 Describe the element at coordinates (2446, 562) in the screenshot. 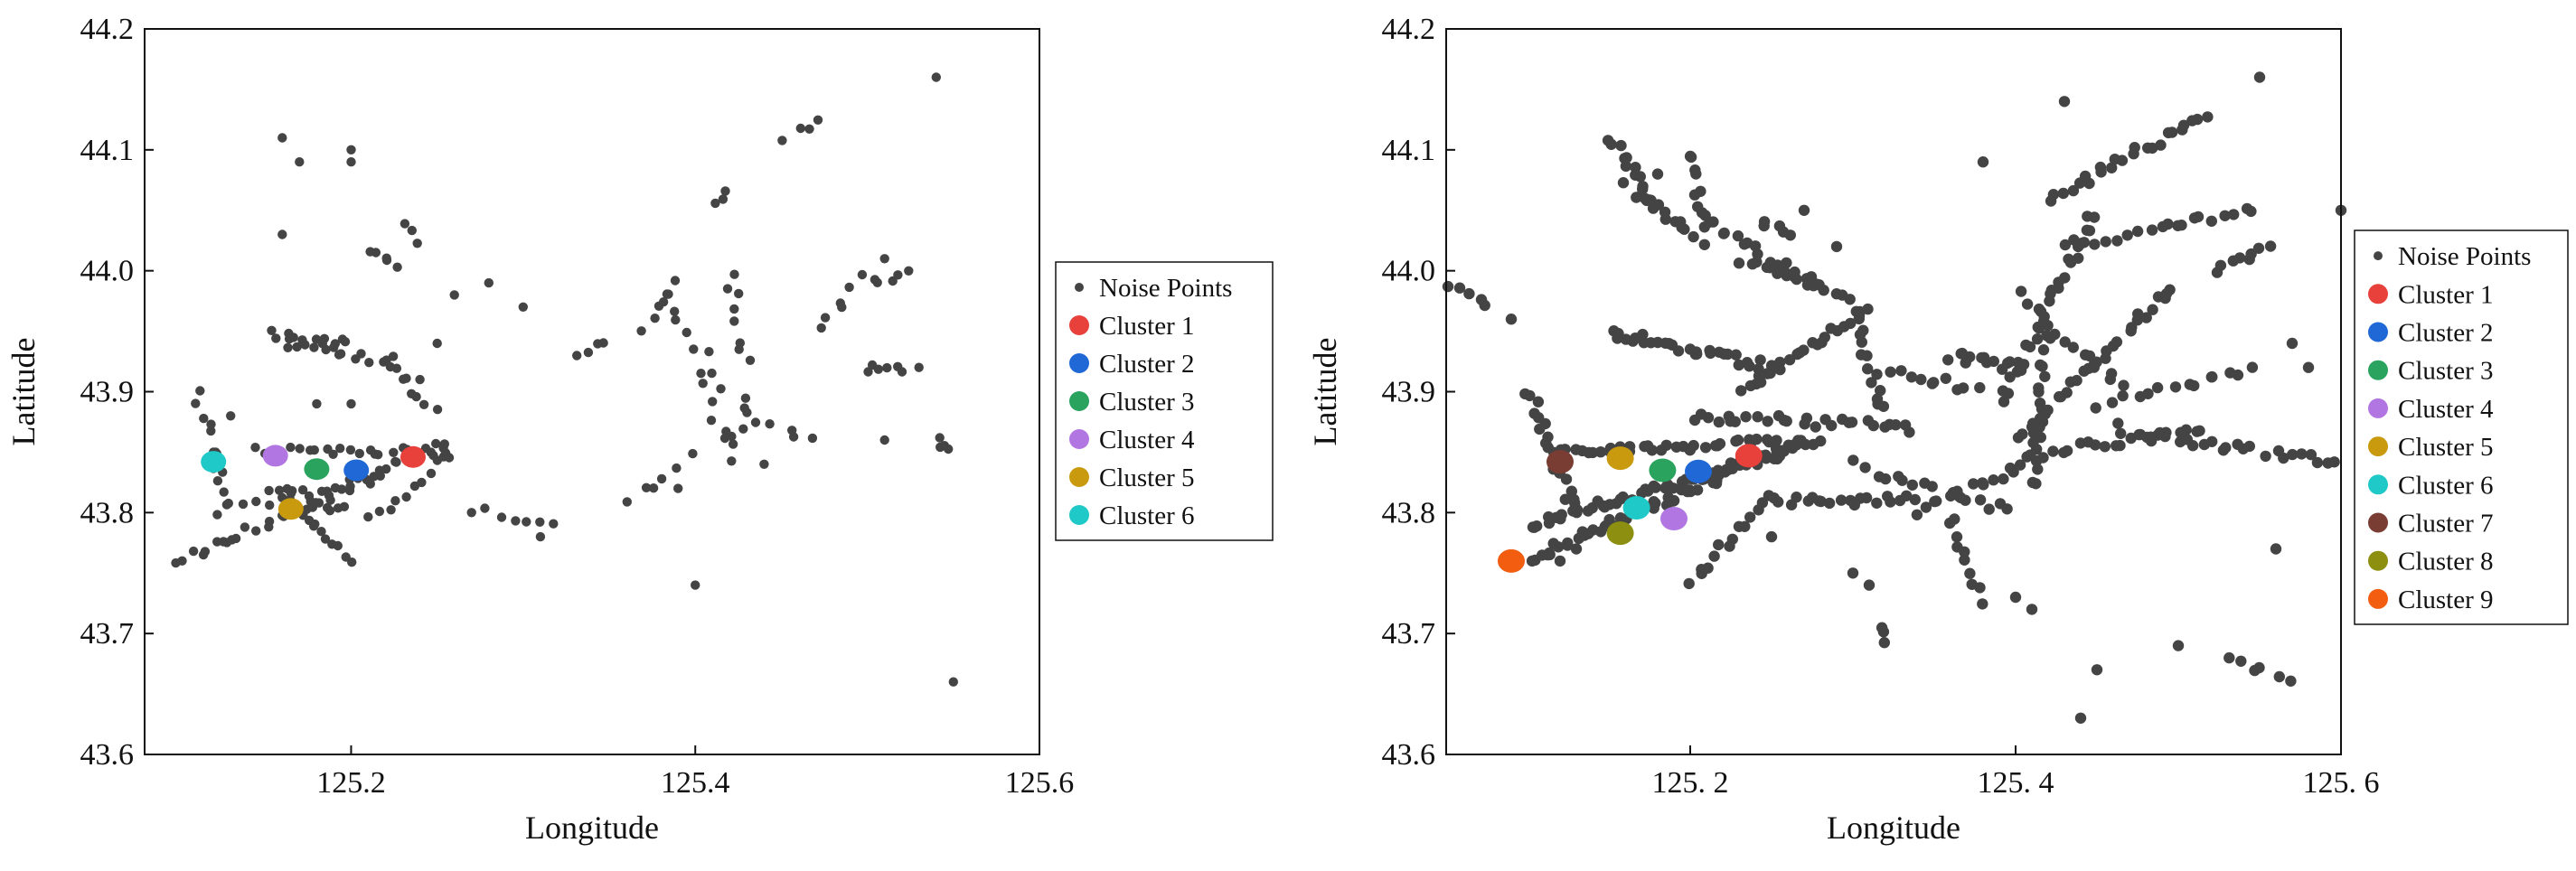

I see `legend-label: Cluster 8` at that location.